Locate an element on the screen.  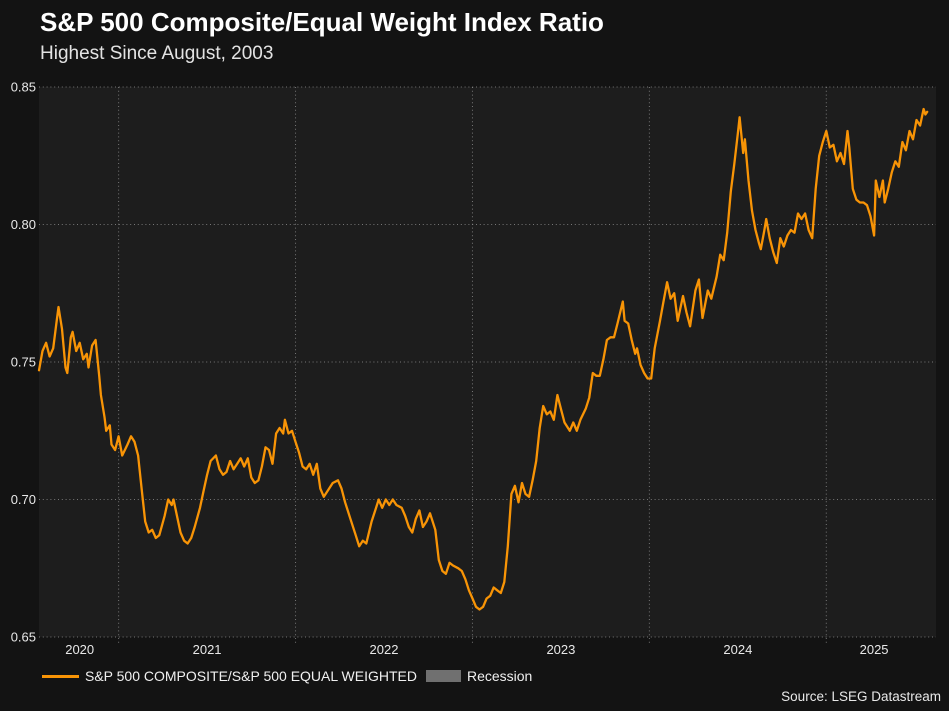
recession-legend-label: Recession is located at coordinates (499, 676).